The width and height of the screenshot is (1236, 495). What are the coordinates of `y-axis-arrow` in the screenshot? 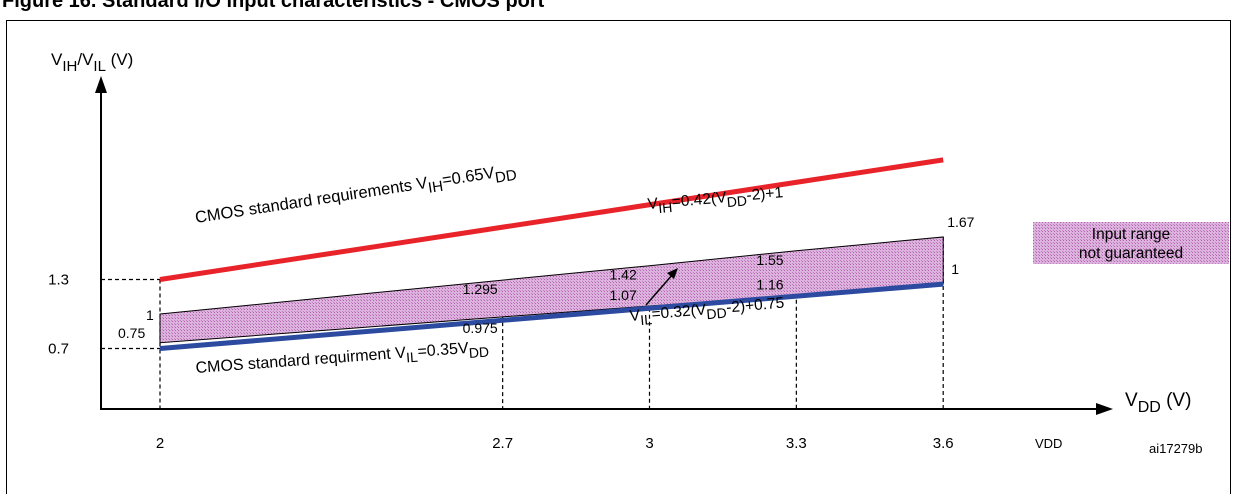 It's located at (101, 84).